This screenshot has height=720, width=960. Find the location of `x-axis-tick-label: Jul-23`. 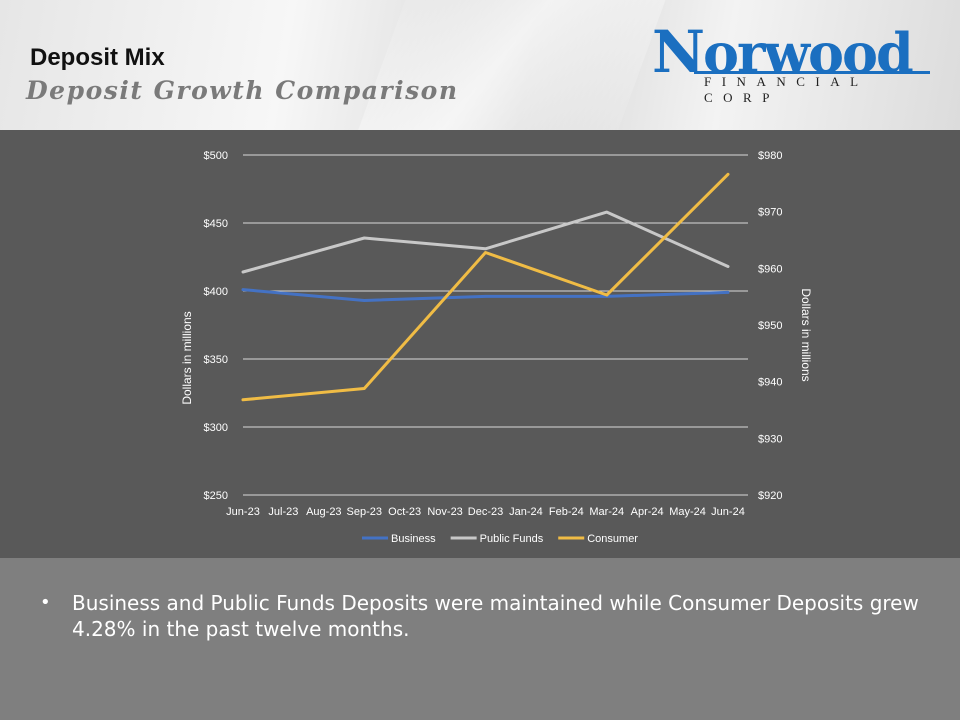

x-axis-tick-label: Jul-23 is located at coordinates (283, 512).